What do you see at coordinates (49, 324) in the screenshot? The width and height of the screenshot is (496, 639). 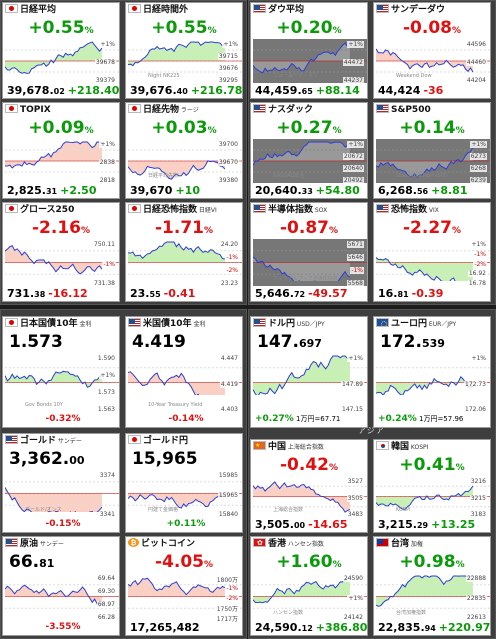 I see `tile-title: 日本国債10年` at bounding box center [49, 324].